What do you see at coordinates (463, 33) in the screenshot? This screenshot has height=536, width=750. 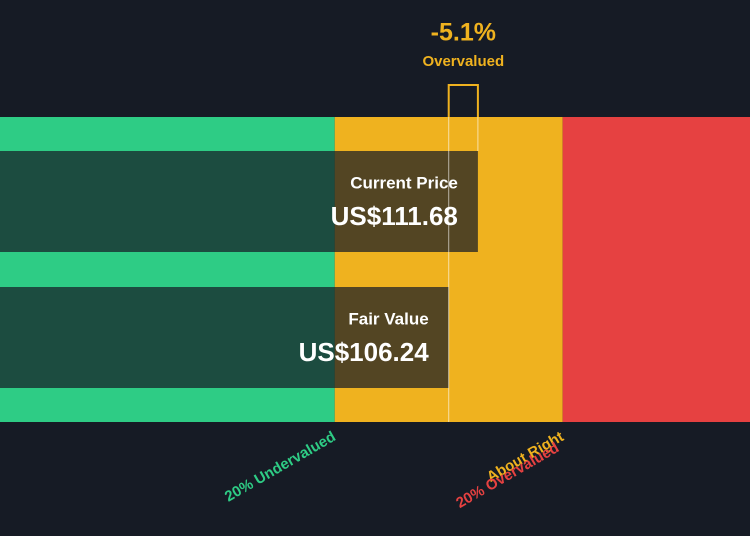 I see `annotation-value: -5.1%` at bounding box center [463, 33].